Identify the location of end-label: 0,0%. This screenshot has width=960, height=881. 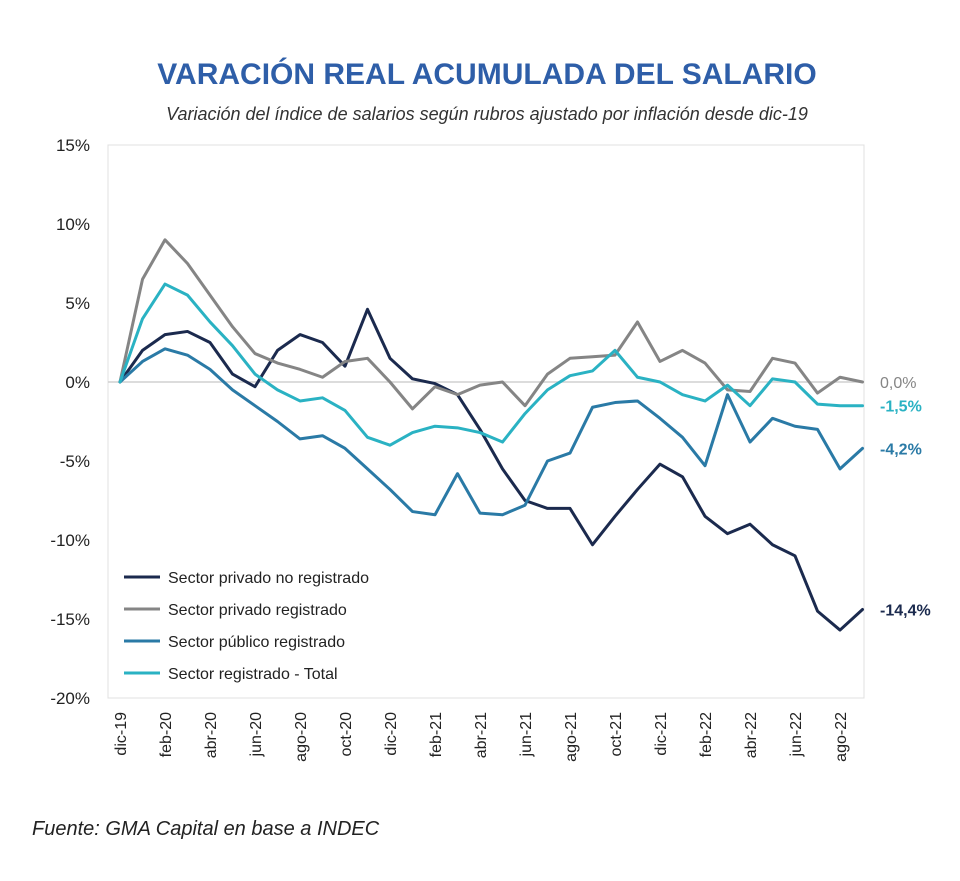
(898, 383).